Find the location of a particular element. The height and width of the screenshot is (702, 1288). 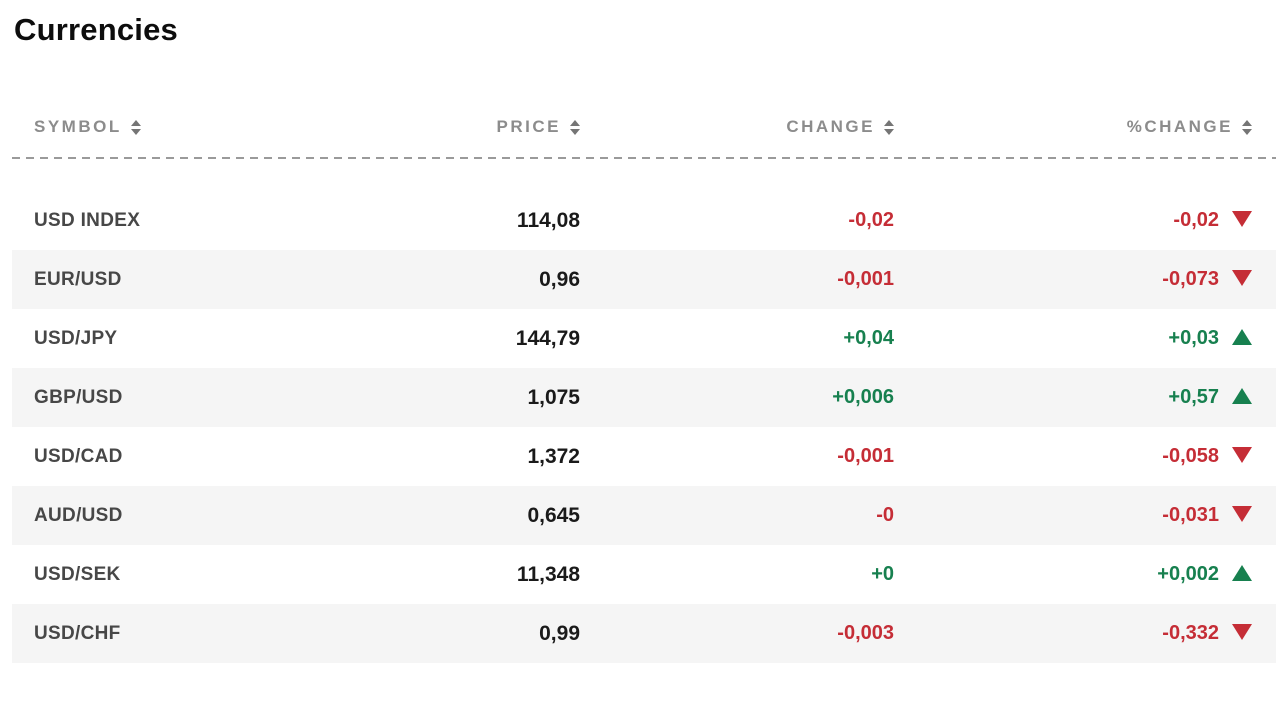

percent-change-value: -0,02 is located at coordinates (1196, 220).